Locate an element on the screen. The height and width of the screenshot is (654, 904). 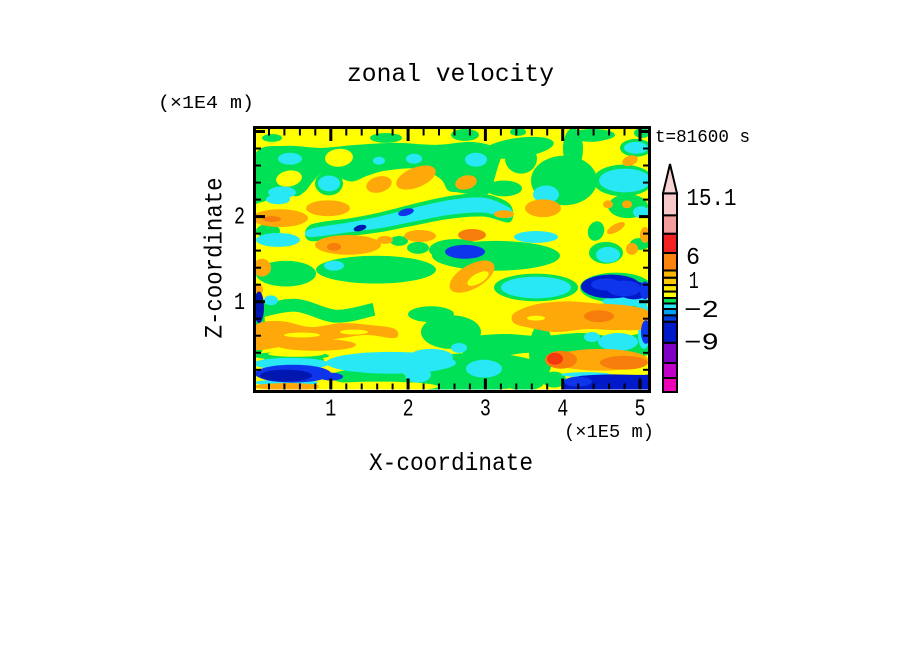
svg-text: 15.1 is located at coordinates (712, 199).